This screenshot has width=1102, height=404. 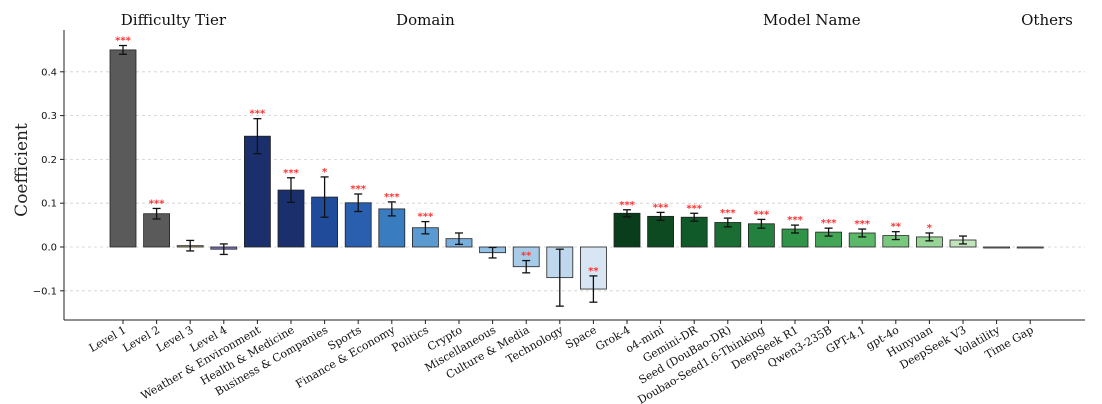 I want to click on y-tick-labels: −0.1 0.0 0.1 0.2 0.3 0.4, so click(x=48, y=182).